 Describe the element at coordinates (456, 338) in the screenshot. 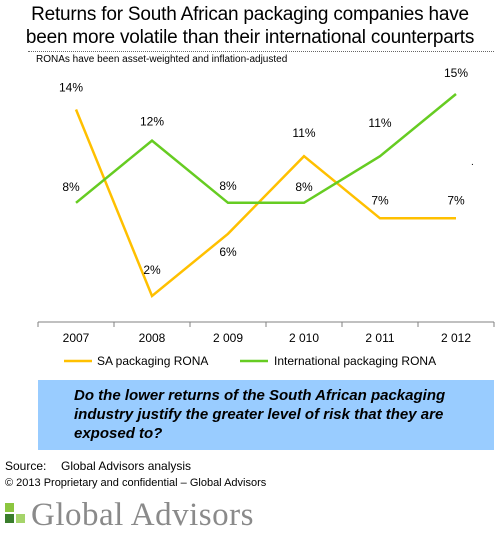

I see `x-tick-label: 2 012` at that location.